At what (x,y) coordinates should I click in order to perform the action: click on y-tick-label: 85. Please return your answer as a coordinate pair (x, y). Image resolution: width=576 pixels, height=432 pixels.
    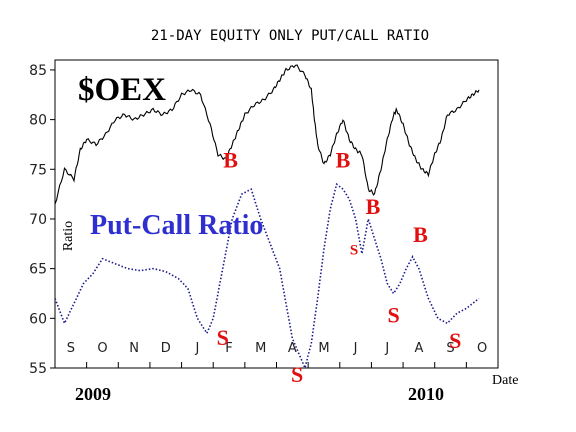
    Looking at the image, I should click on (38, 71).